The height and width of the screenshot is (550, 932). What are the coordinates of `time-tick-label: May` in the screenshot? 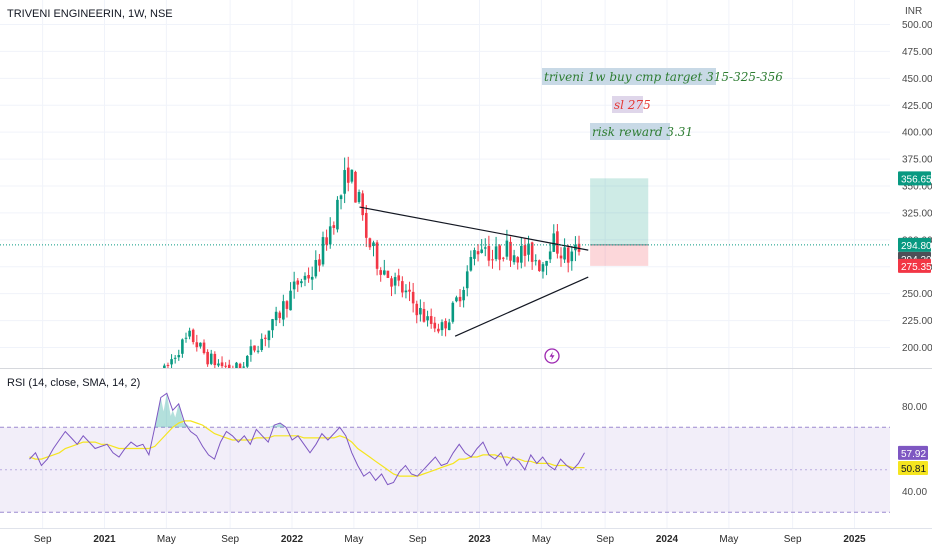 It's located at (728, 539).